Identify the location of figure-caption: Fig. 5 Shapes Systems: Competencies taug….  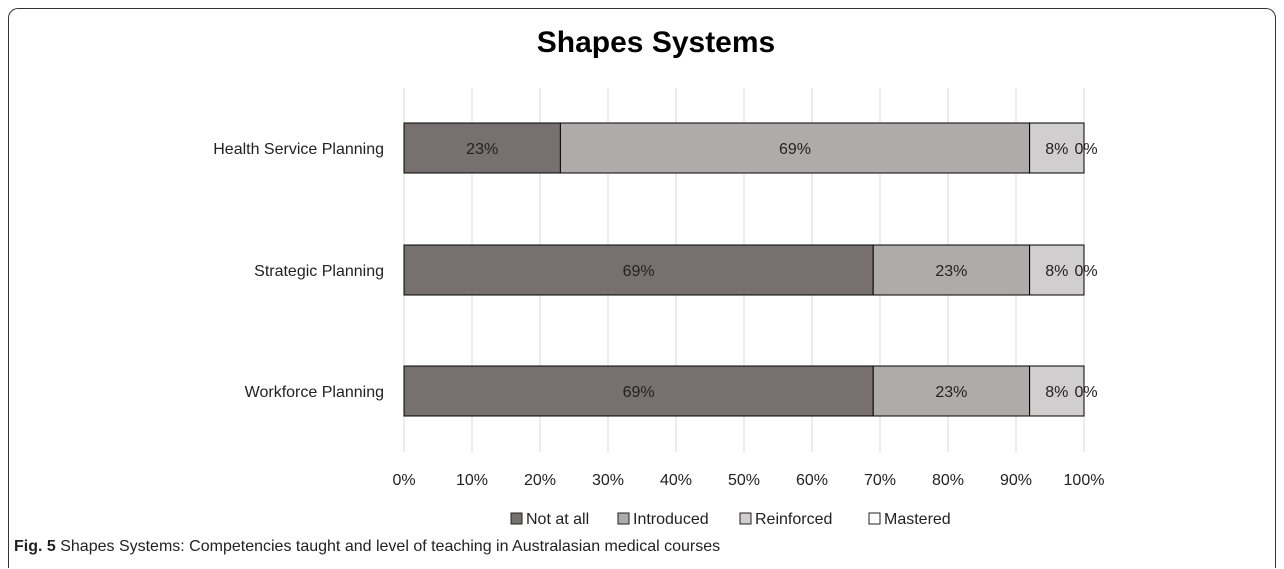
(367, 547).